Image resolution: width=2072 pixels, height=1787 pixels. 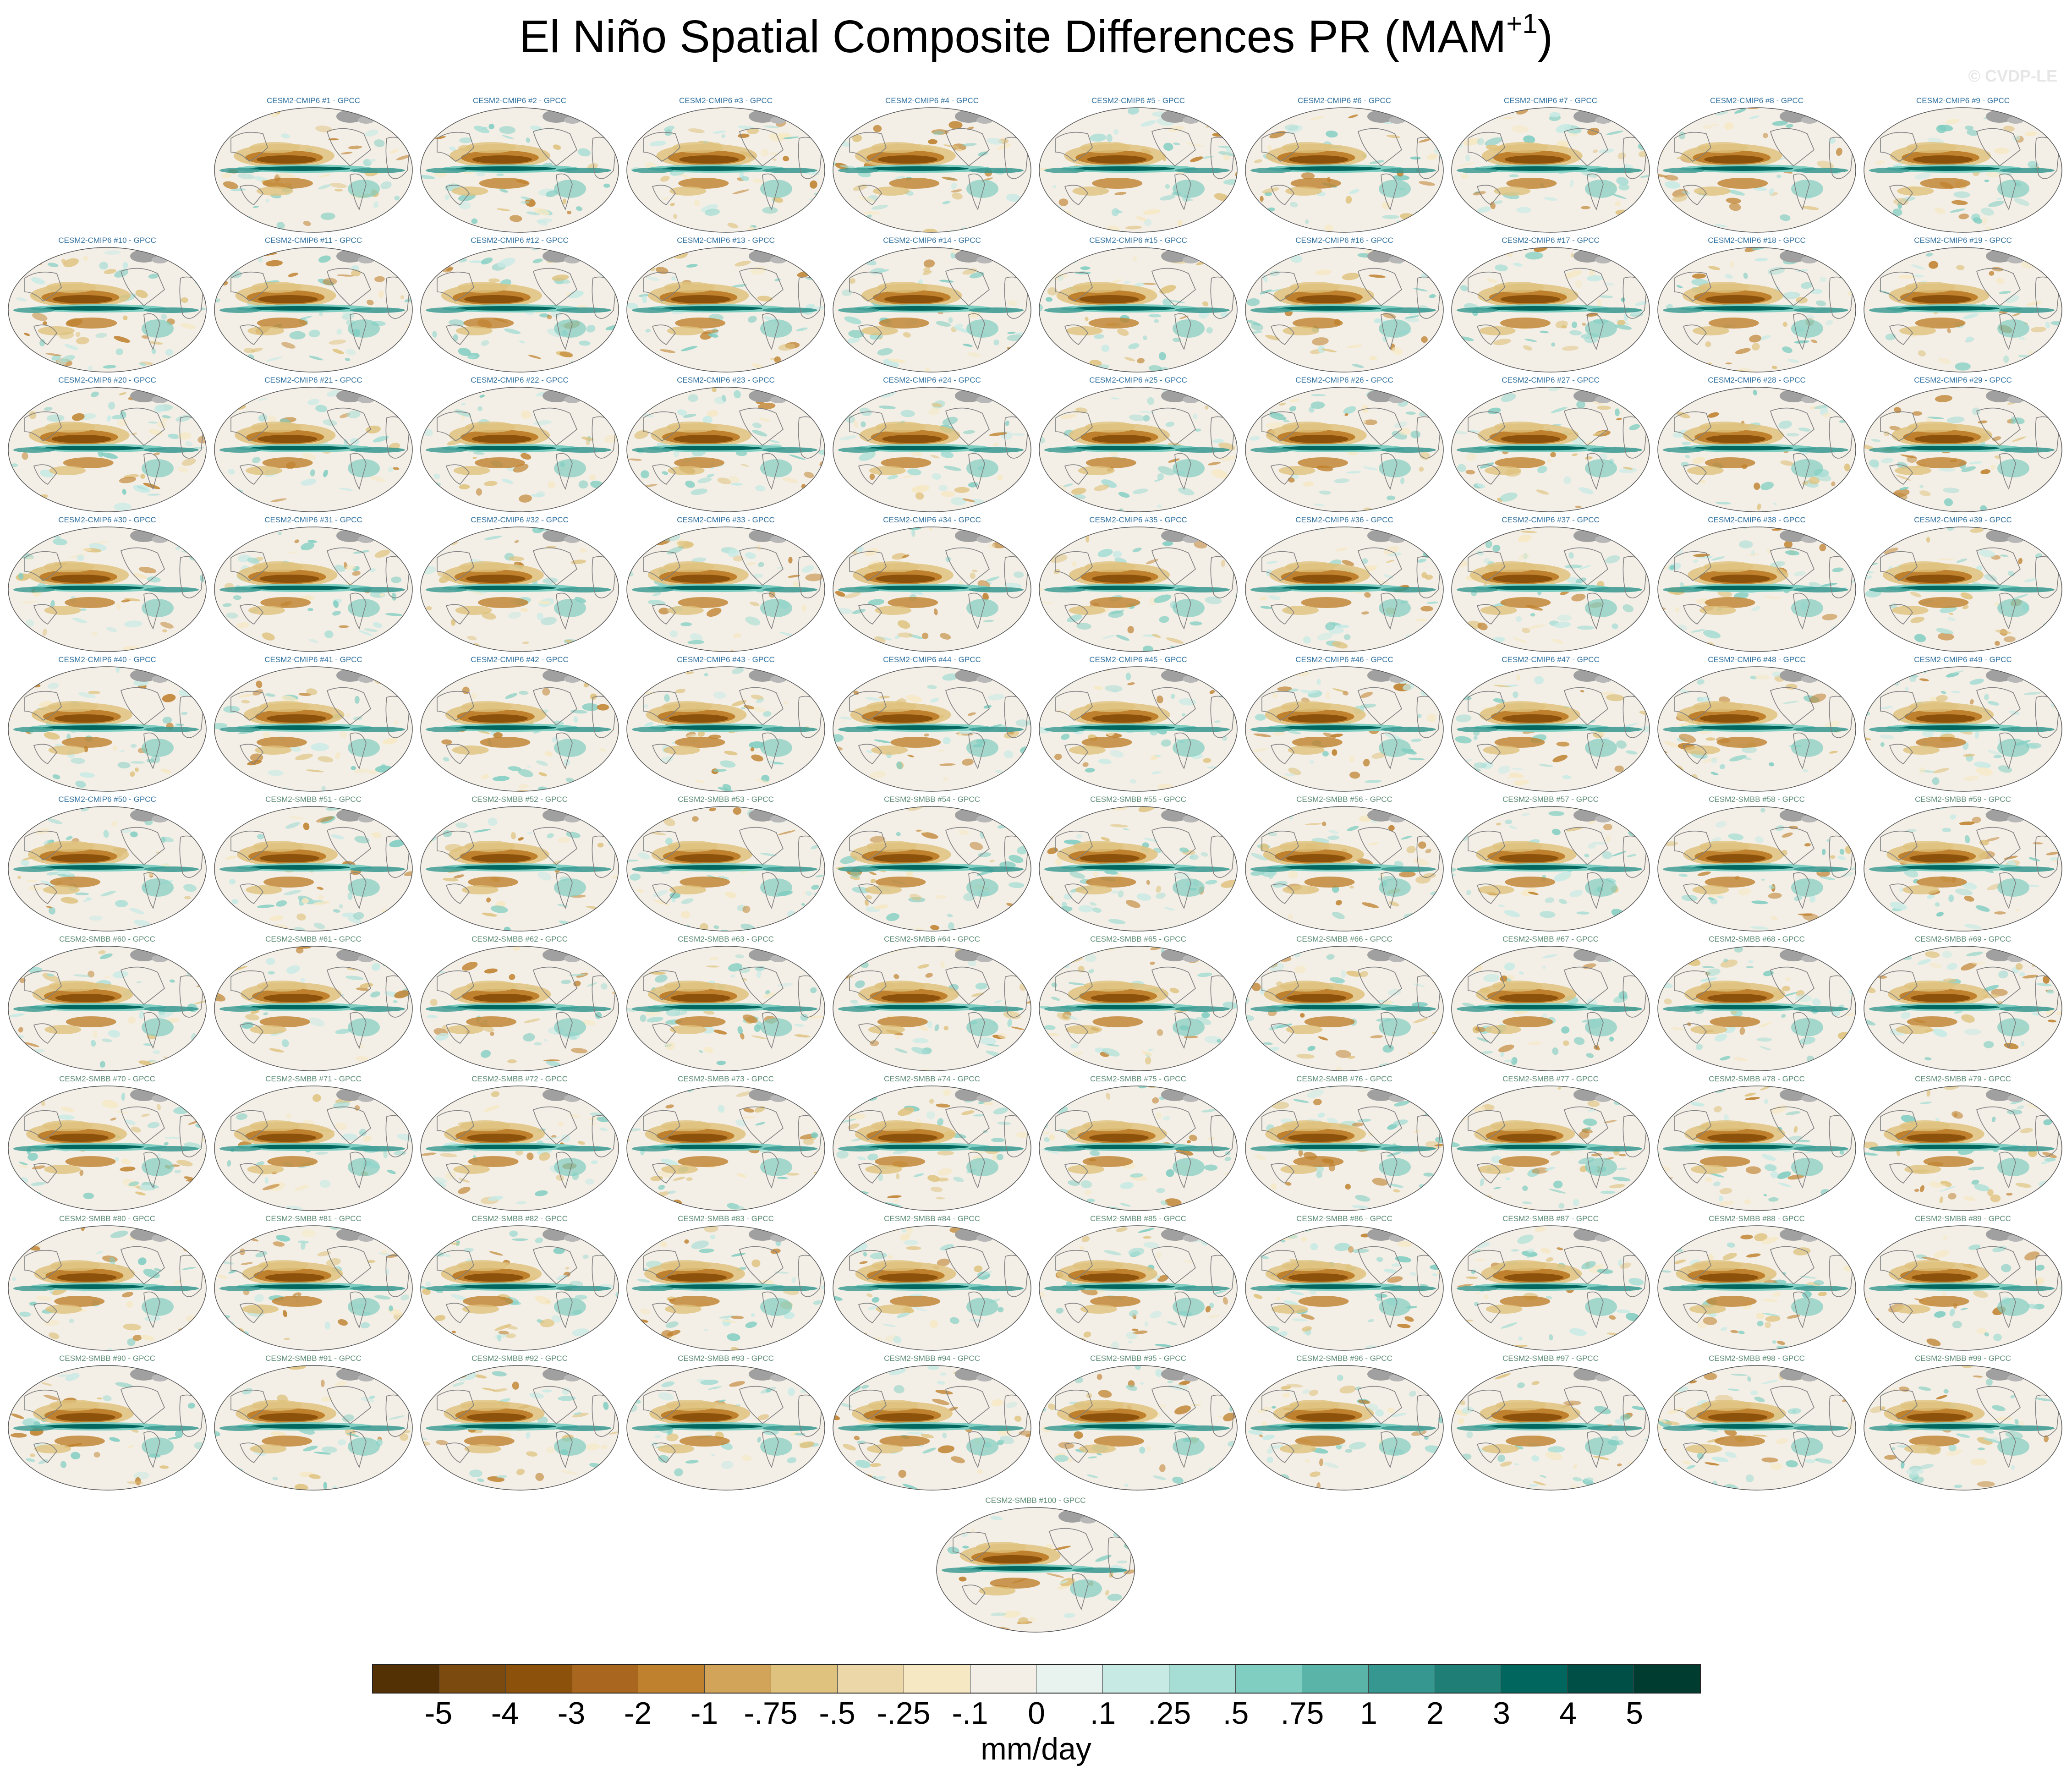 I want to click on map-panel: CESM2-SMBB #53 - GPCC, so click(x=726, y=864).